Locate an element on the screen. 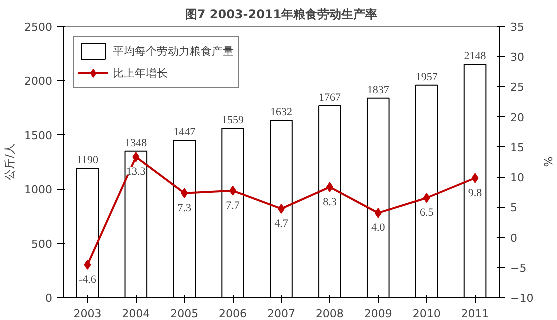 This screenshot has width=557, height=320. x-tick-label: 2009 is located at coordinates (378, 314).